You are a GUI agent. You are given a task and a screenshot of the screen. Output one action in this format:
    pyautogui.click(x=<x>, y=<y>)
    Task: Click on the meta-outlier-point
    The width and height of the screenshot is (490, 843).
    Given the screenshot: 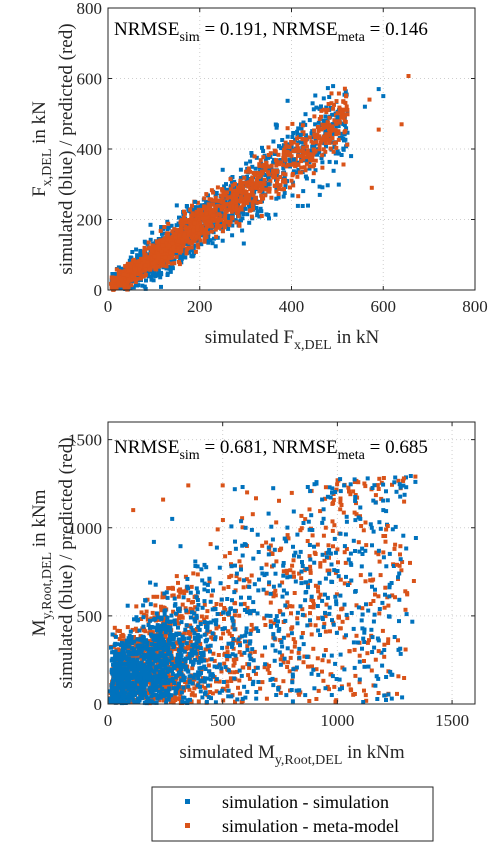 What is the action you would take?
    pyautogui.click(x=181, y=251)
    